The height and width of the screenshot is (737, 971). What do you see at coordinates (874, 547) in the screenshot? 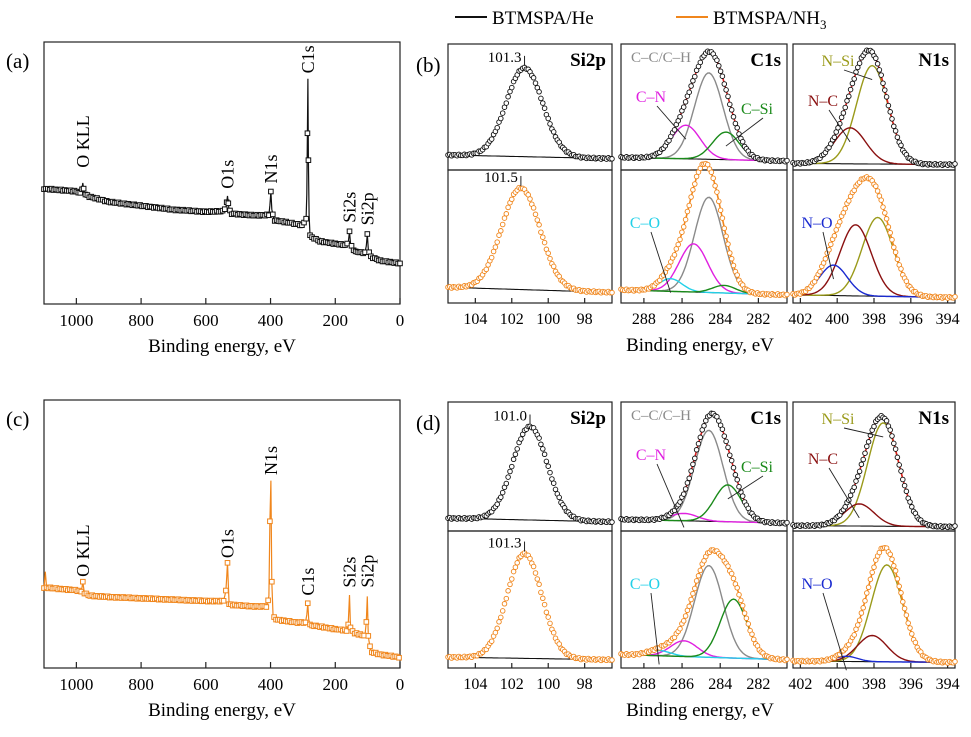
I see `subpanel-n1s: 402 400 398 396 394 N1s N–Si N–C N–O` at bounding box center [874, 547].